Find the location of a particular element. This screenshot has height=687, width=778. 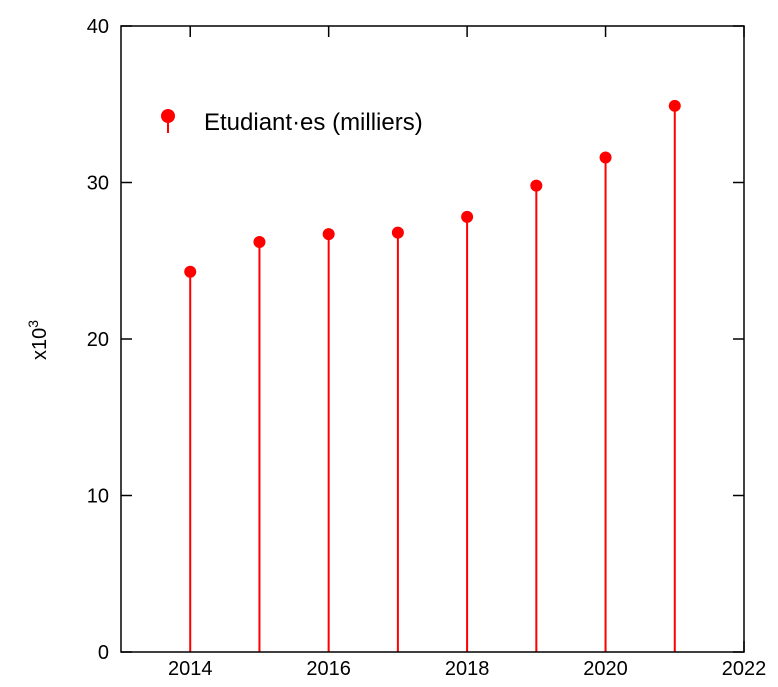

y-axis-label-exponent: 3 is located at coordinates (33, 324).